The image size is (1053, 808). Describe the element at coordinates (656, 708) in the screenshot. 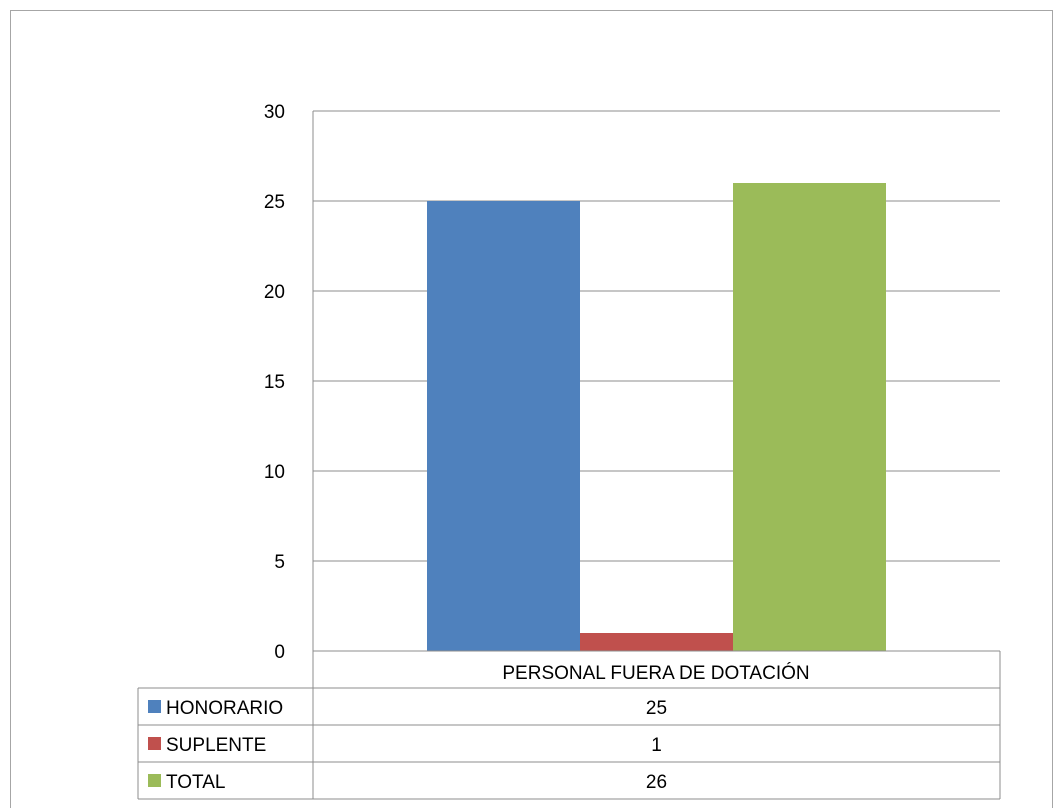

I see `table-value: 25` at that location.